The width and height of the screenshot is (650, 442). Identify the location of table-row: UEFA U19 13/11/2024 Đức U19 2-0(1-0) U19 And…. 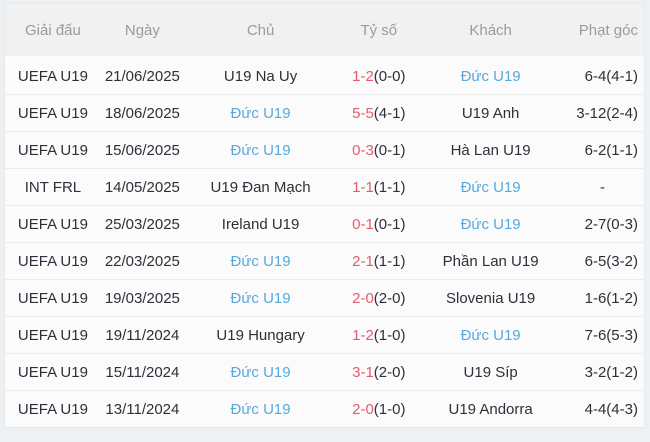
(324, 409).